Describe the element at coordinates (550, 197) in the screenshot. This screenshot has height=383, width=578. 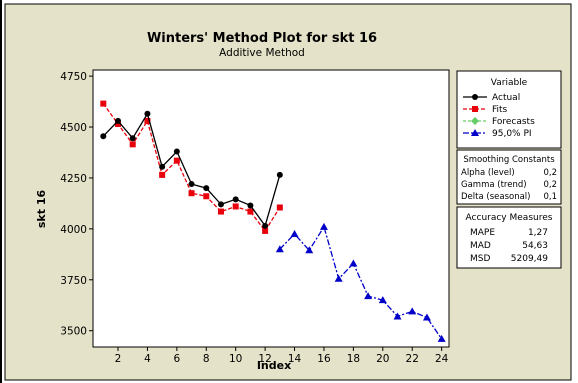
I see `smoothing-value-delta: 0,1` at that location.